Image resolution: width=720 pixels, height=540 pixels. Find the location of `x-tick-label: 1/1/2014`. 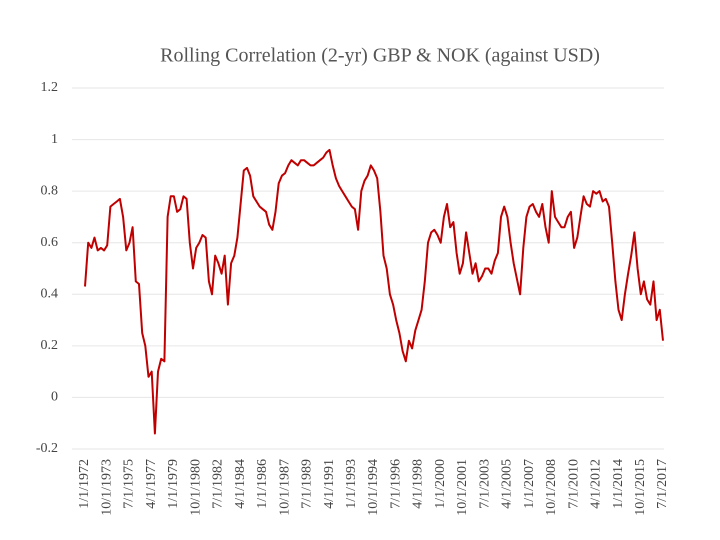

x-tick-label: 1/1/2014 is located at coordinates (618, 484).